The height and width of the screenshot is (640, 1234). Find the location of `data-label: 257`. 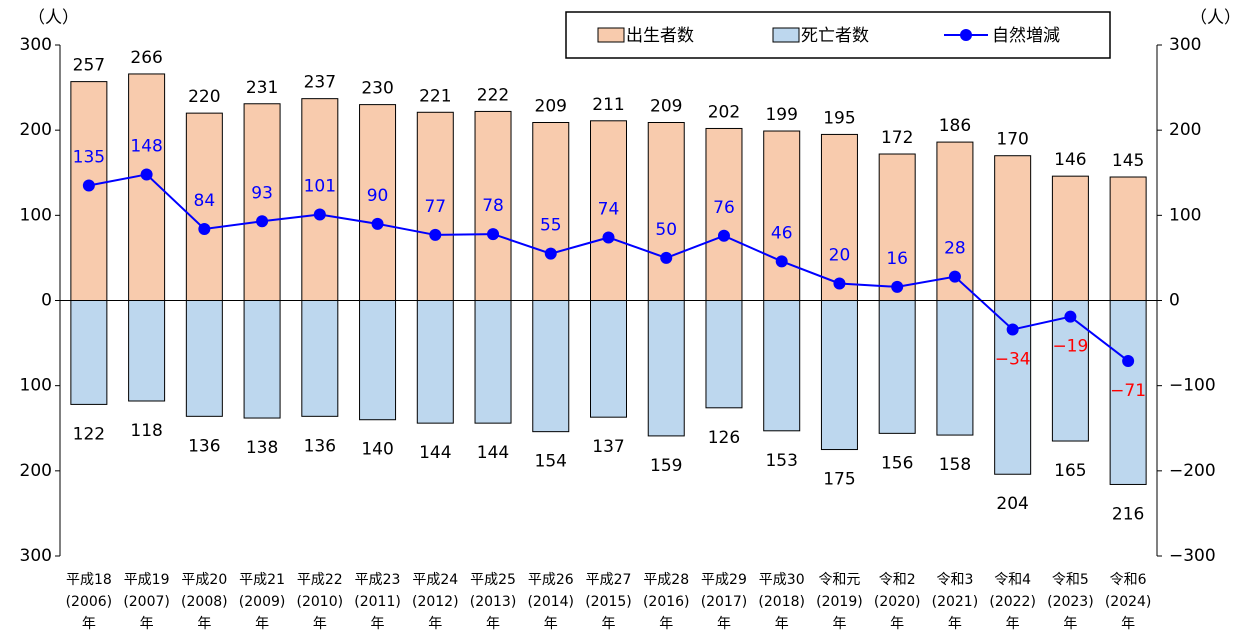

data-label: 257 is located at coordinates (89, 66).